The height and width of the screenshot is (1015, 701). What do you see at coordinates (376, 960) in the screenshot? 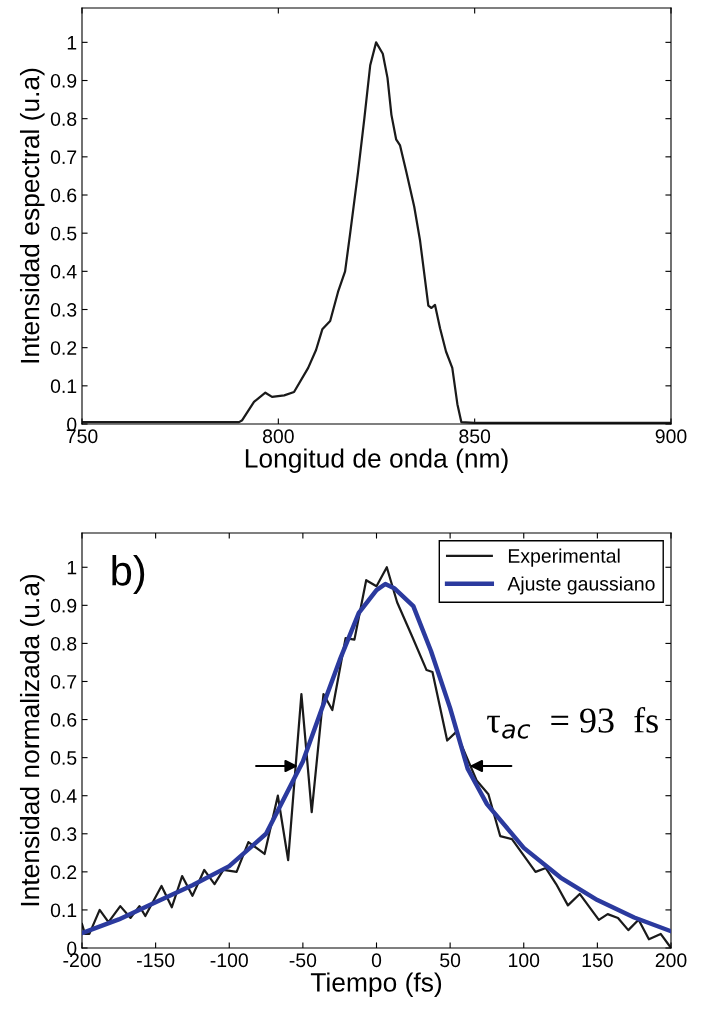
I see `x-tick-label: 0` at bounding box center [376, 960].